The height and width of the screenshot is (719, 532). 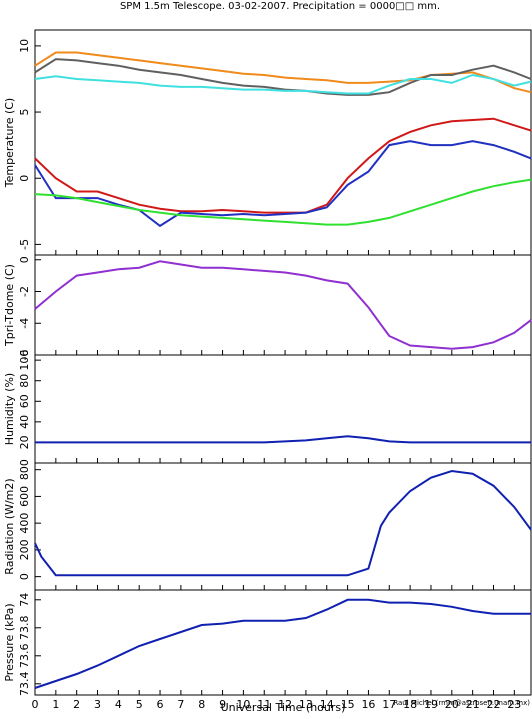 I want to click on y-tick-label: 100, so click(x=24, y=360).